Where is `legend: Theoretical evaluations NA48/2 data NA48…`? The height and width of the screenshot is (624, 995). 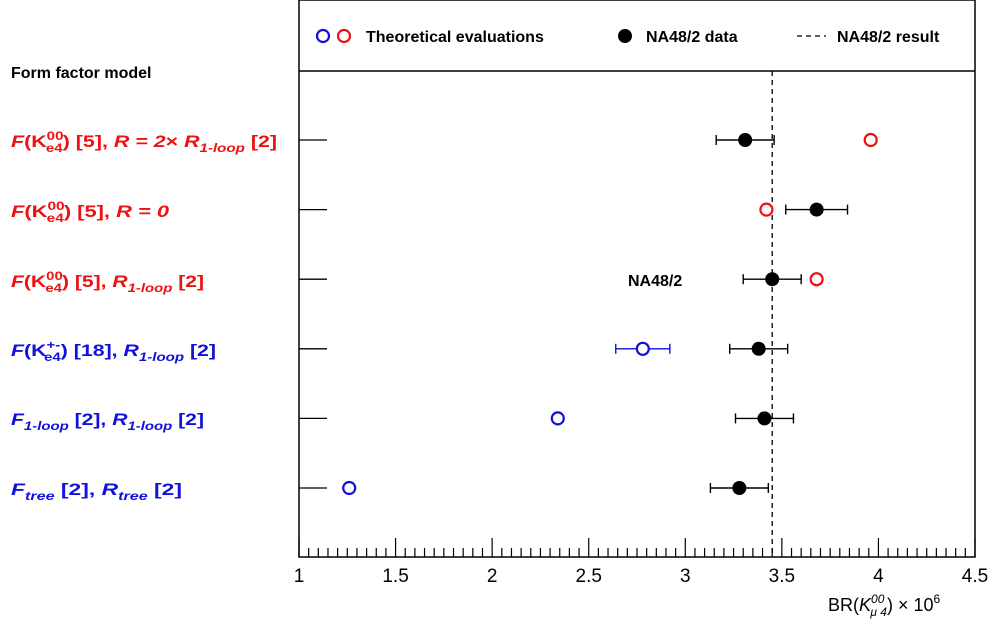
legend: Theoretical evaluations NA48/2 data NA48… is located at coordinates (627, 37).